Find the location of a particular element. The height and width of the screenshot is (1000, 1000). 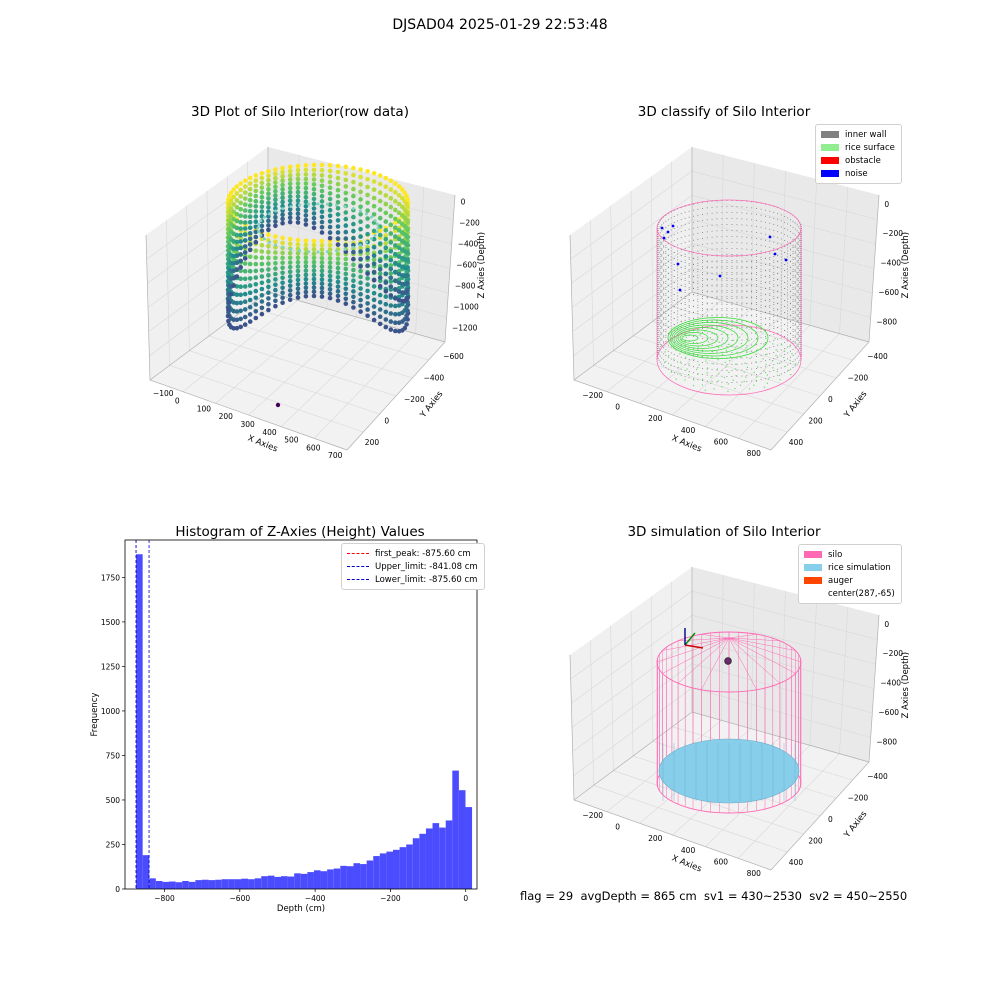

noise-point is located at coordinates (673, 226).